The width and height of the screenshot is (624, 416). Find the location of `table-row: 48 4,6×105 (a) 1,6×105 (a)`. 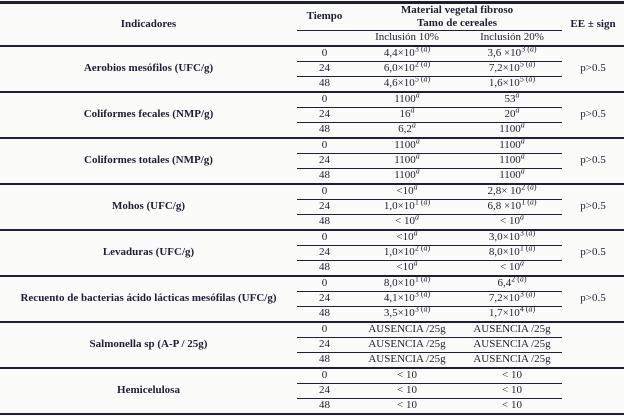

table-row: 48 4,6×105 (a) 1,6×105 (a) is located at coordinates (312, 84).